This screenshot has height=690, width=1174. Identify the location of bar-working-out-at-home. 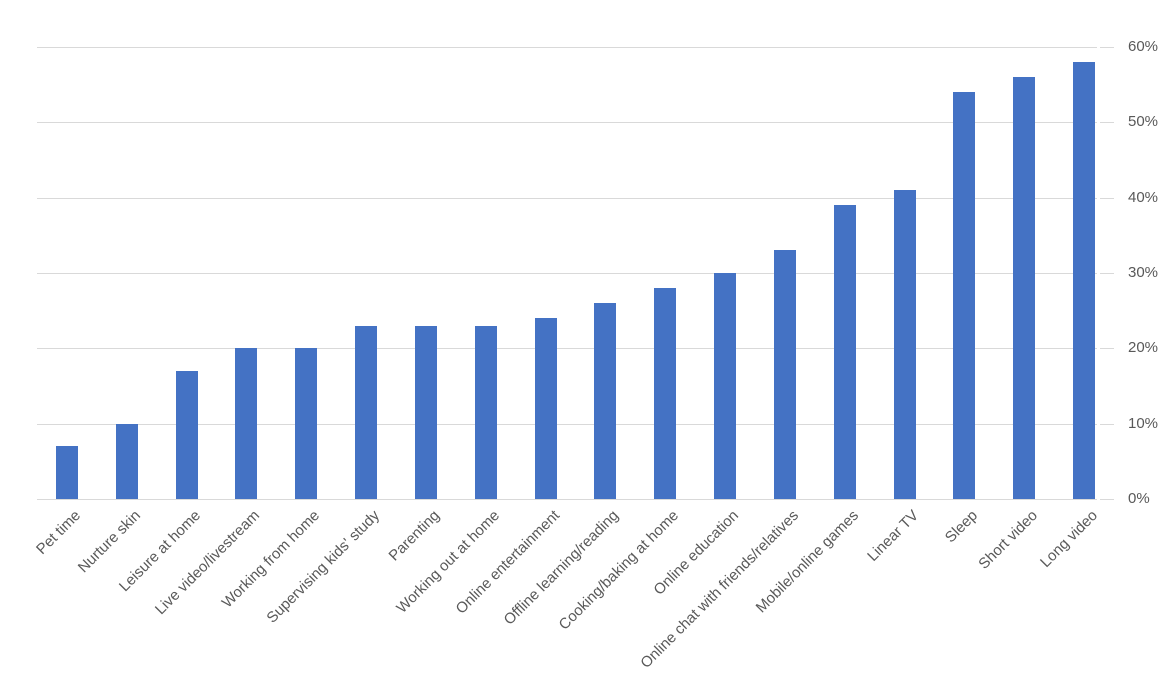
(485, 412).